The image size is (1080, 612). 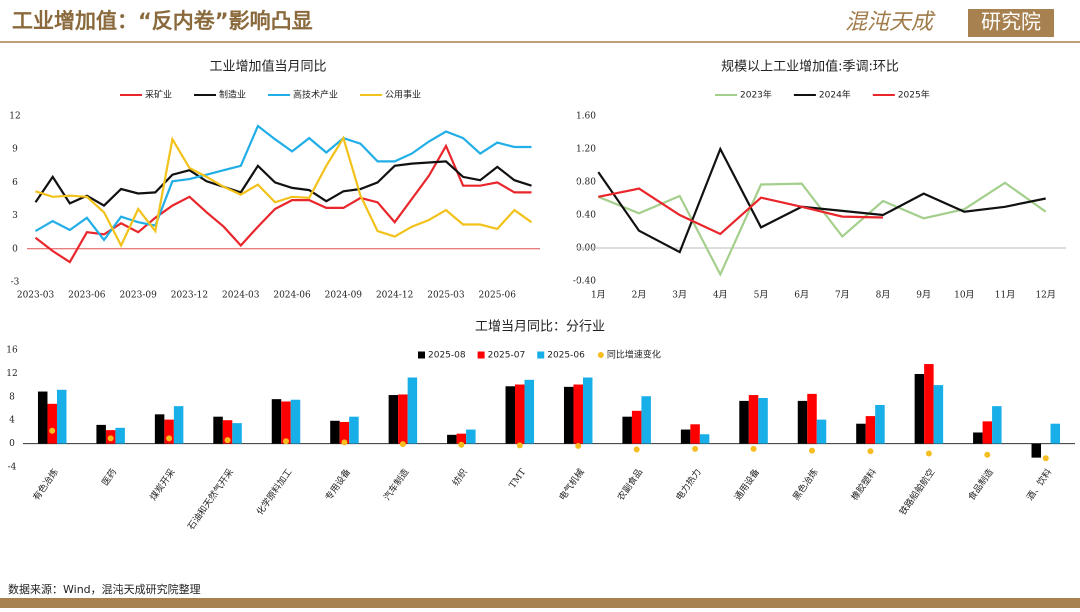 What do you see at coordinates (447, 356) in the screenshot?
I see `legend-label: 2025-08` at bounding box center [447, 356].